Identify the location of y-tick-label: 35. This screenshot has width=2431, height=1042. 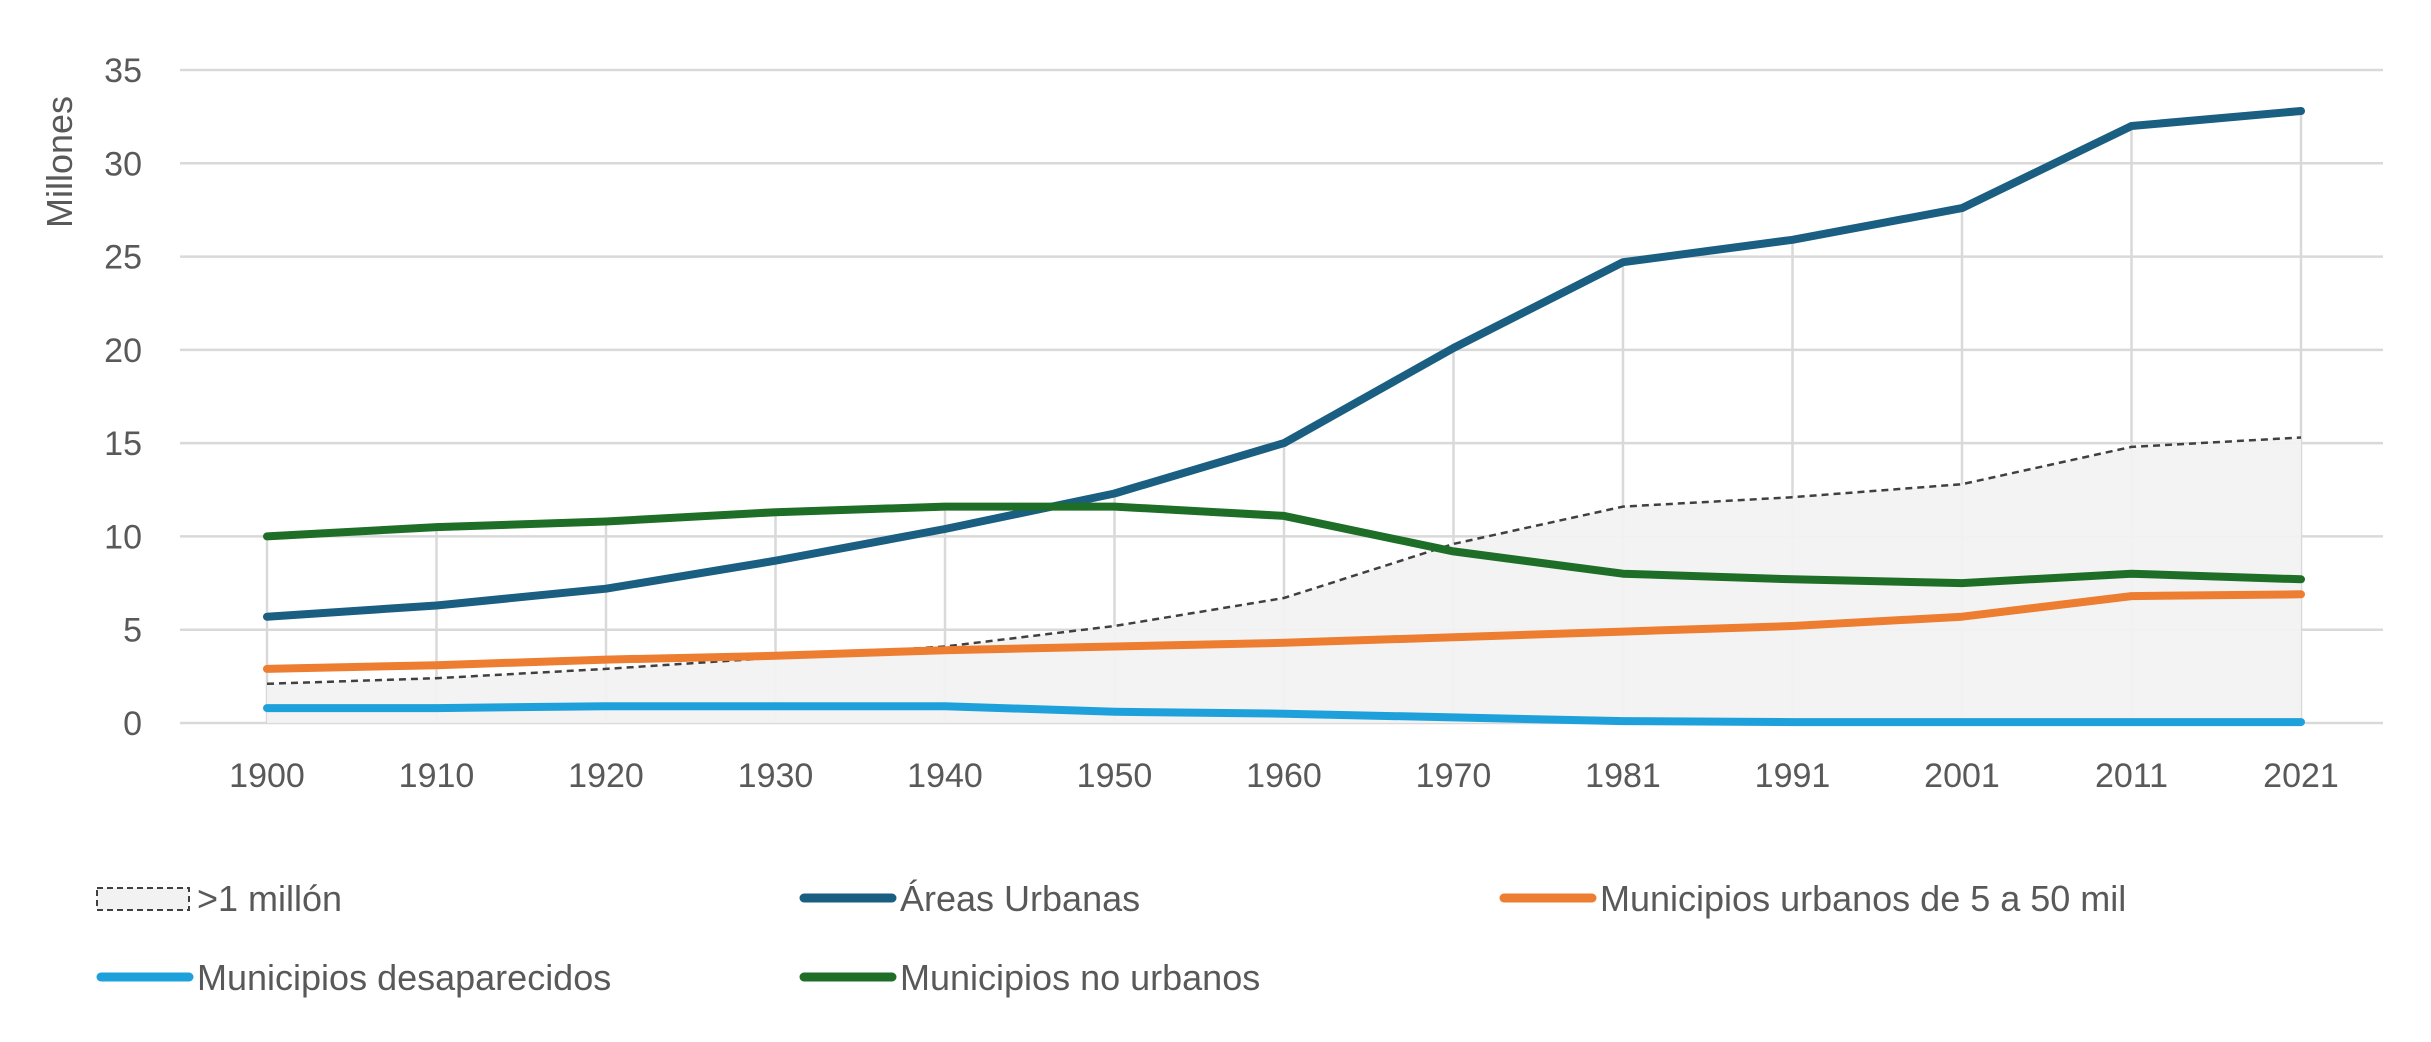
(123, 71).